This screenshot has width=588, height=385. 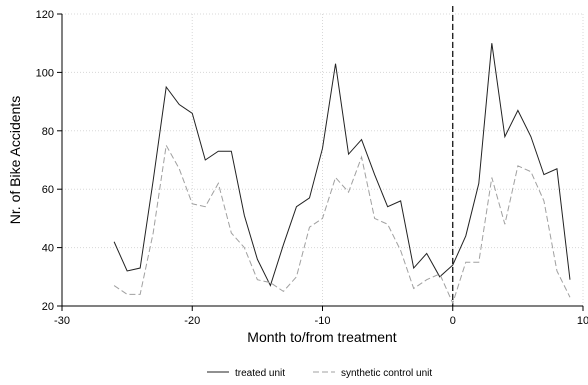 What do you see at coordinates (322, 337) in the screenshot?
I see `x-axis-label: Month to/from treatment` at bounding box center [322, 337].